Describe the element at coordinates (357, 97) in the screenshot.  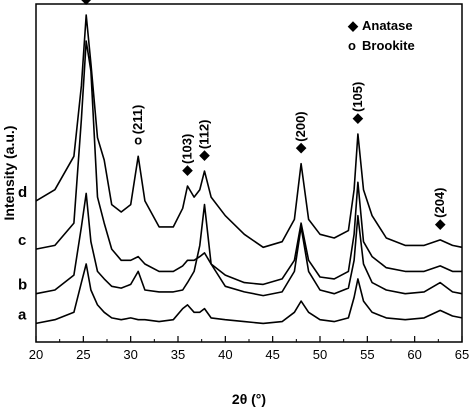
I see `peak-label-105: (105)` at that location.